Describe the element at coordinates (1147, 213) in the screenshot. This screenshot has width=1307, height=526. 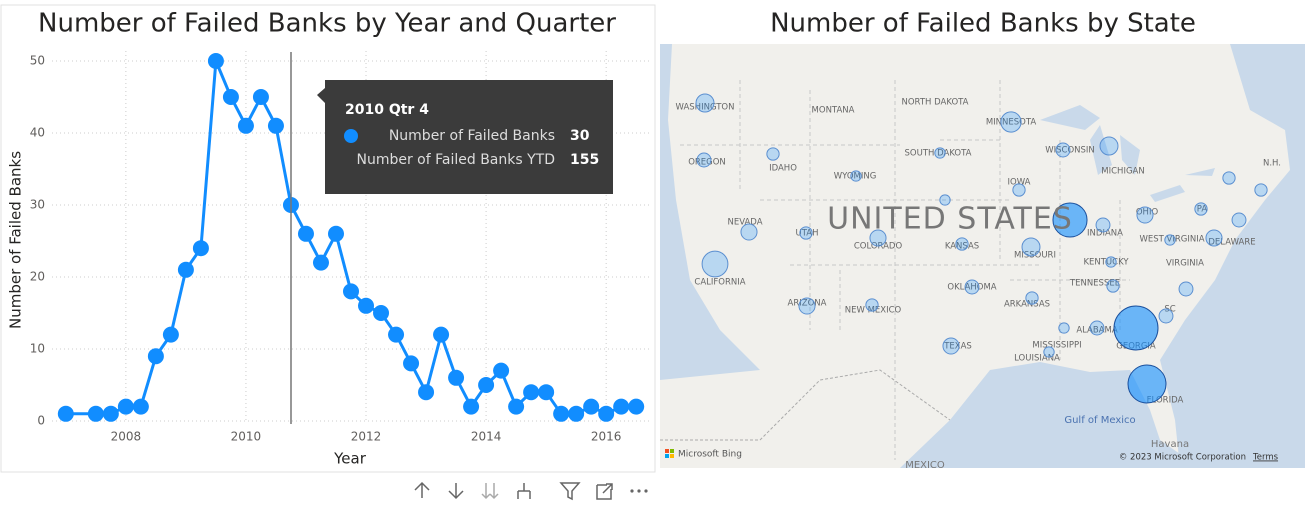
I see `map-label: OHIO` at that location.